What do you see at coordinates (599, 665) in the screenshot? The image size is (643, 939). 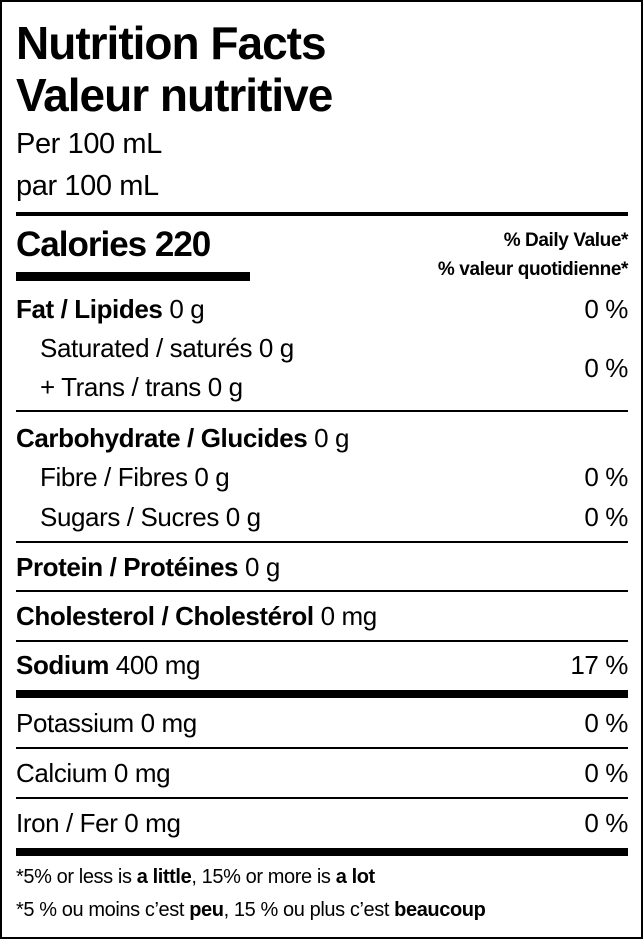 I see `sodium-dv: 17 %` at bounding box center [599, 665].